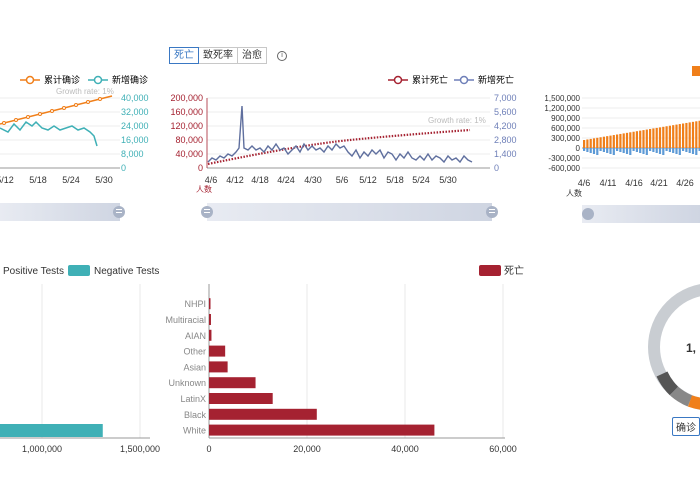 The width and height of the screenshot is (700, 500). I want to click on race-bar-latinx, so click(241, 398).